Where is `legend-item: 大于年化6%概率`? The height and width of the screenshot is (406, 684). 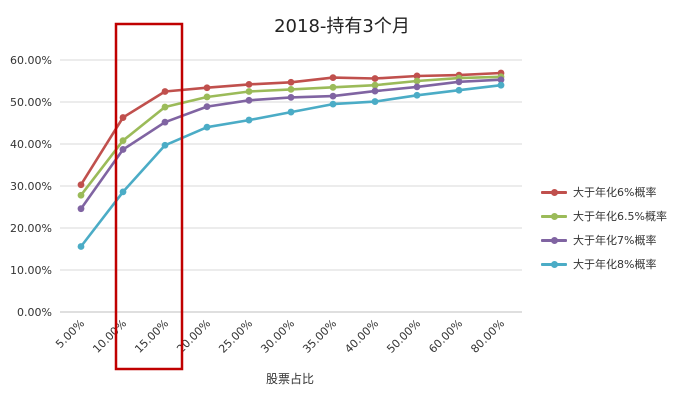
legend-item: 大于年化6%概率 is located at coordinates (611, 192).